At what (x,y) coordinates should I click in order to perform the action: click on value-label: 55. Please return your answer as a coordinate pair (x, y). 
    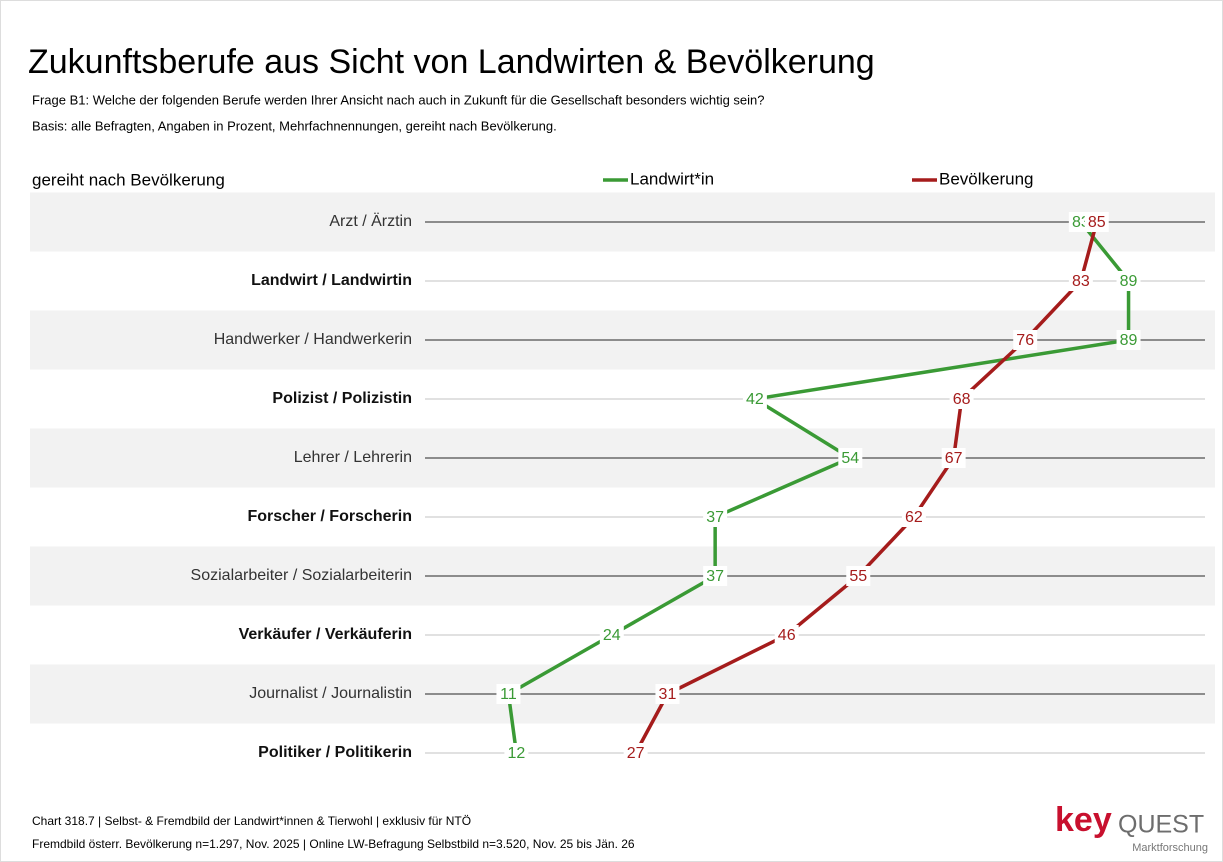
    Looking at the image, I should click on (858, 576).